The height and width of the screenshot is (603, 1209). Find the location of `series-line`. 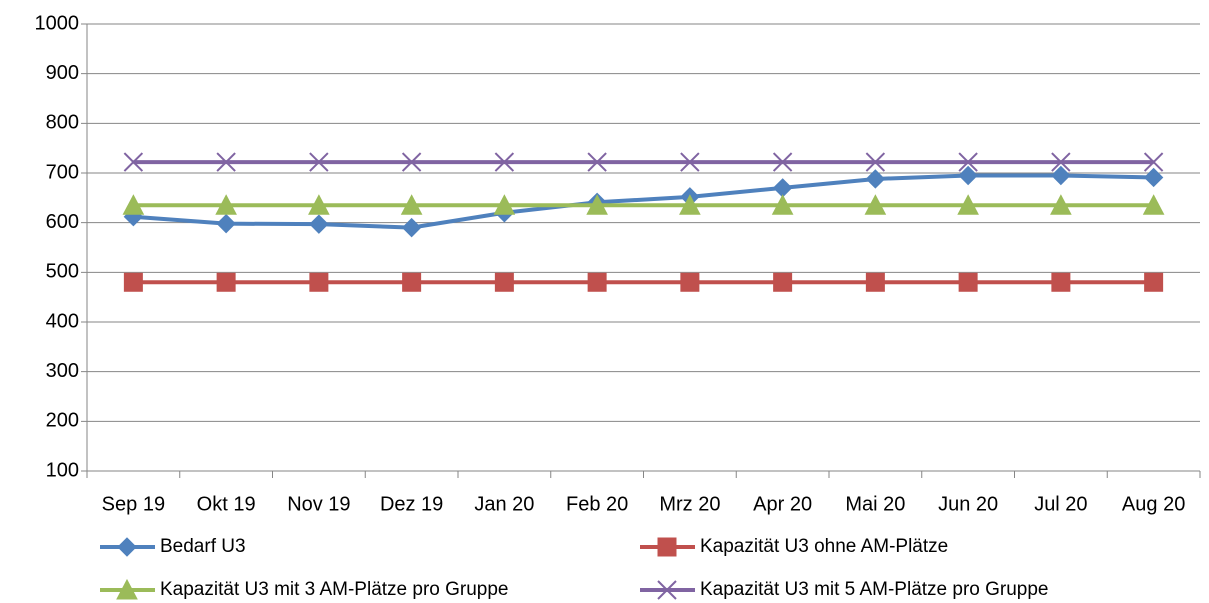

series-line is located at coordinates (643, 201).